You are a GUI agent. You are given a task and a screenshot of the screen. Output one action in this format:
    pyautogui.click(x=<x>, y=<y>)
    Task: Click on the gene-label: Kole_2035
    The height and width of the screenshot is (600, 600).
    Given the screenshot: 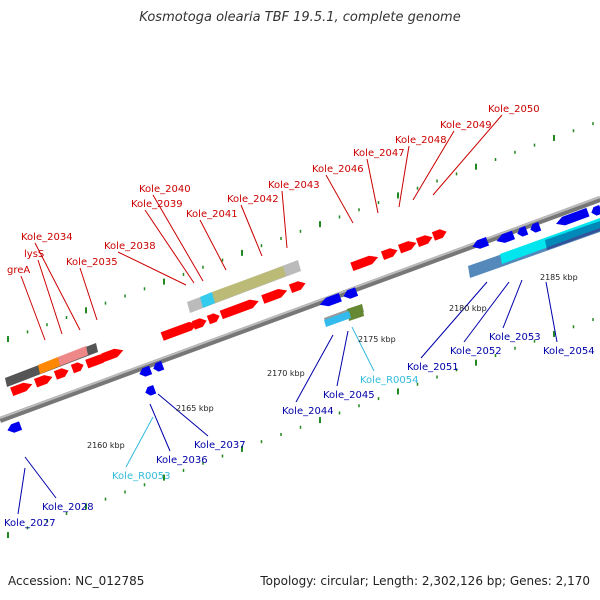 What is the action you would take?
    pyautogui.click(x=92, y=262)
    